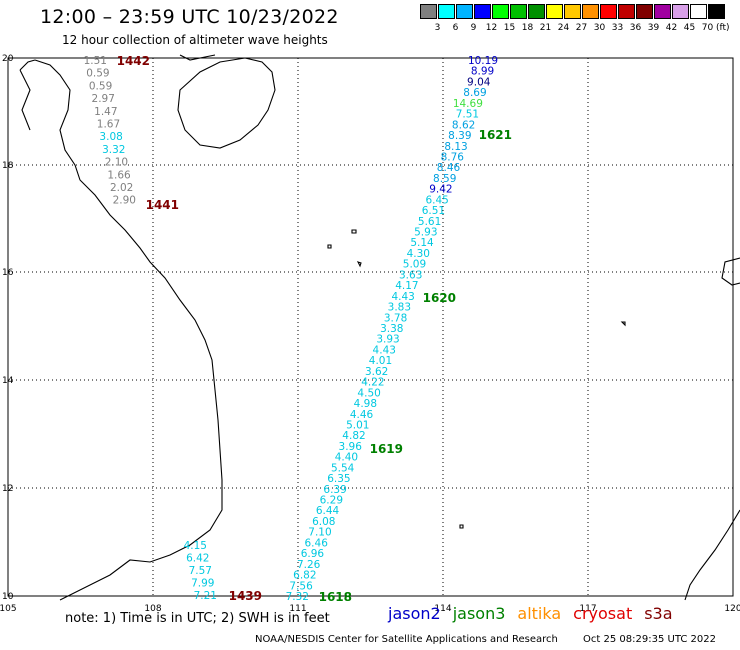  What do you see at coordinates (712, 555) in the screenshot?
I see `palawan-coastline` at bounding box center [712, 555].